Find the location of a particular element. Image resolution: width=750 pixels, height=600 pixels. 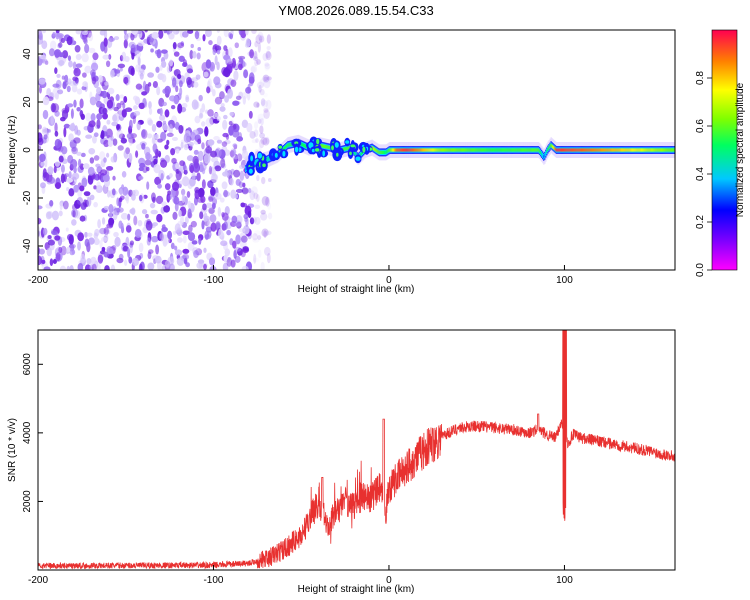

spectrogram-x-ticks: -200 -100 0 100 is located at coordinates (300, 275).